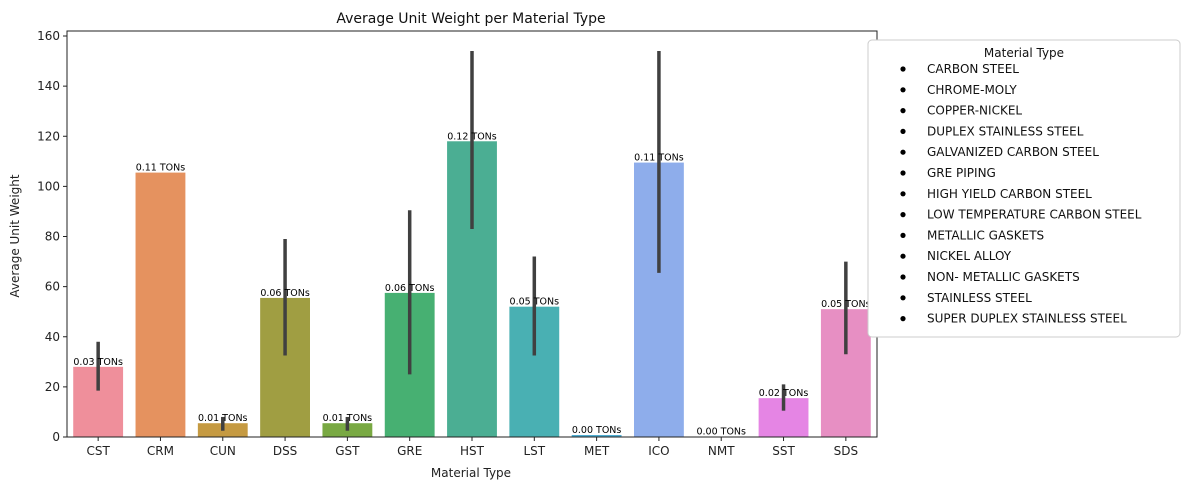  Describe the element at coordinates (52, 387) in the screenshot. I see `y-tick-label: 20` at that location.